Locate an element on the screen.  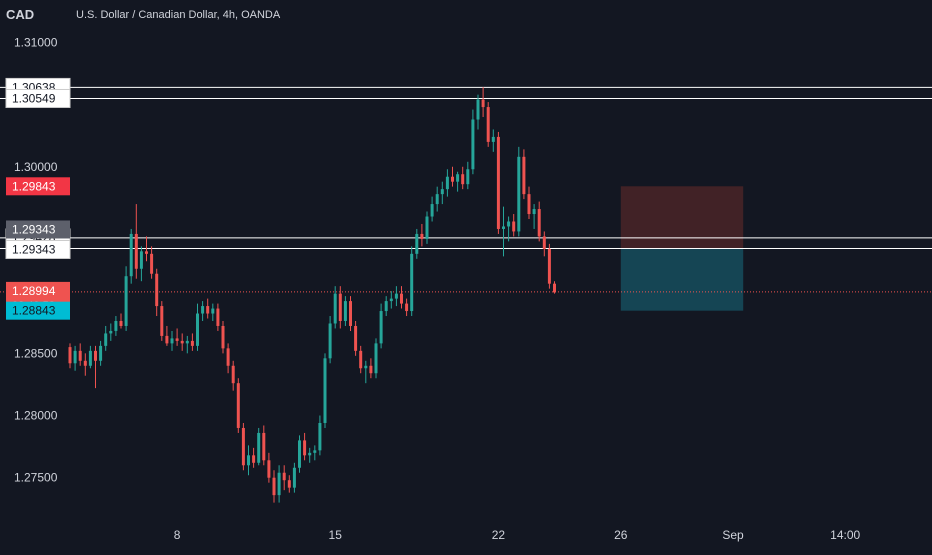
take-profit-zone is located at coordinates (682, 279).